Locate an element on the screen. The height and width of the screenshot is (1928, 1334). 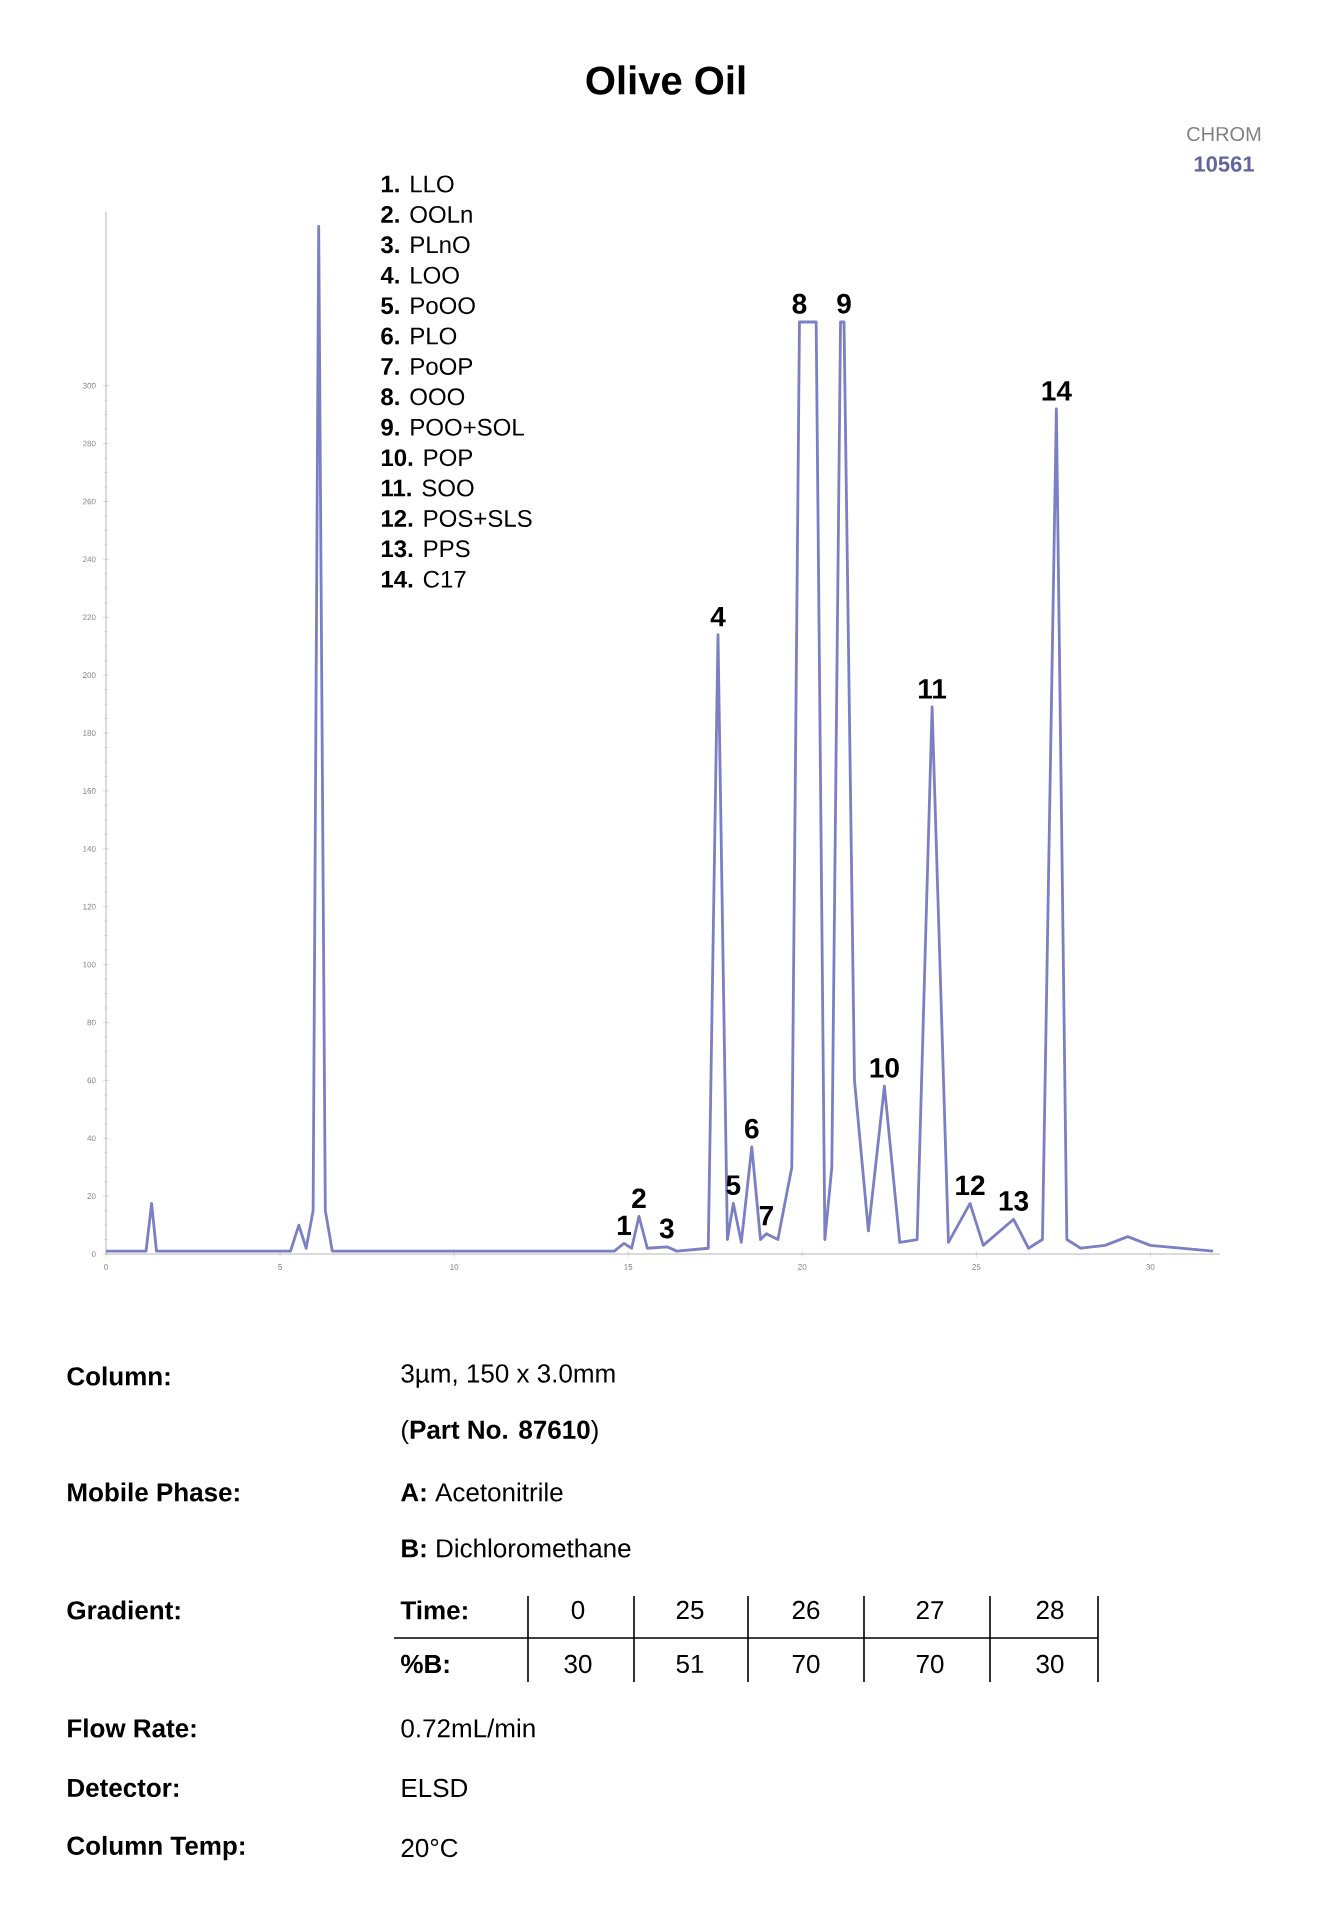
text: (Part No. 87610) is located at coordinates (500, 1432).